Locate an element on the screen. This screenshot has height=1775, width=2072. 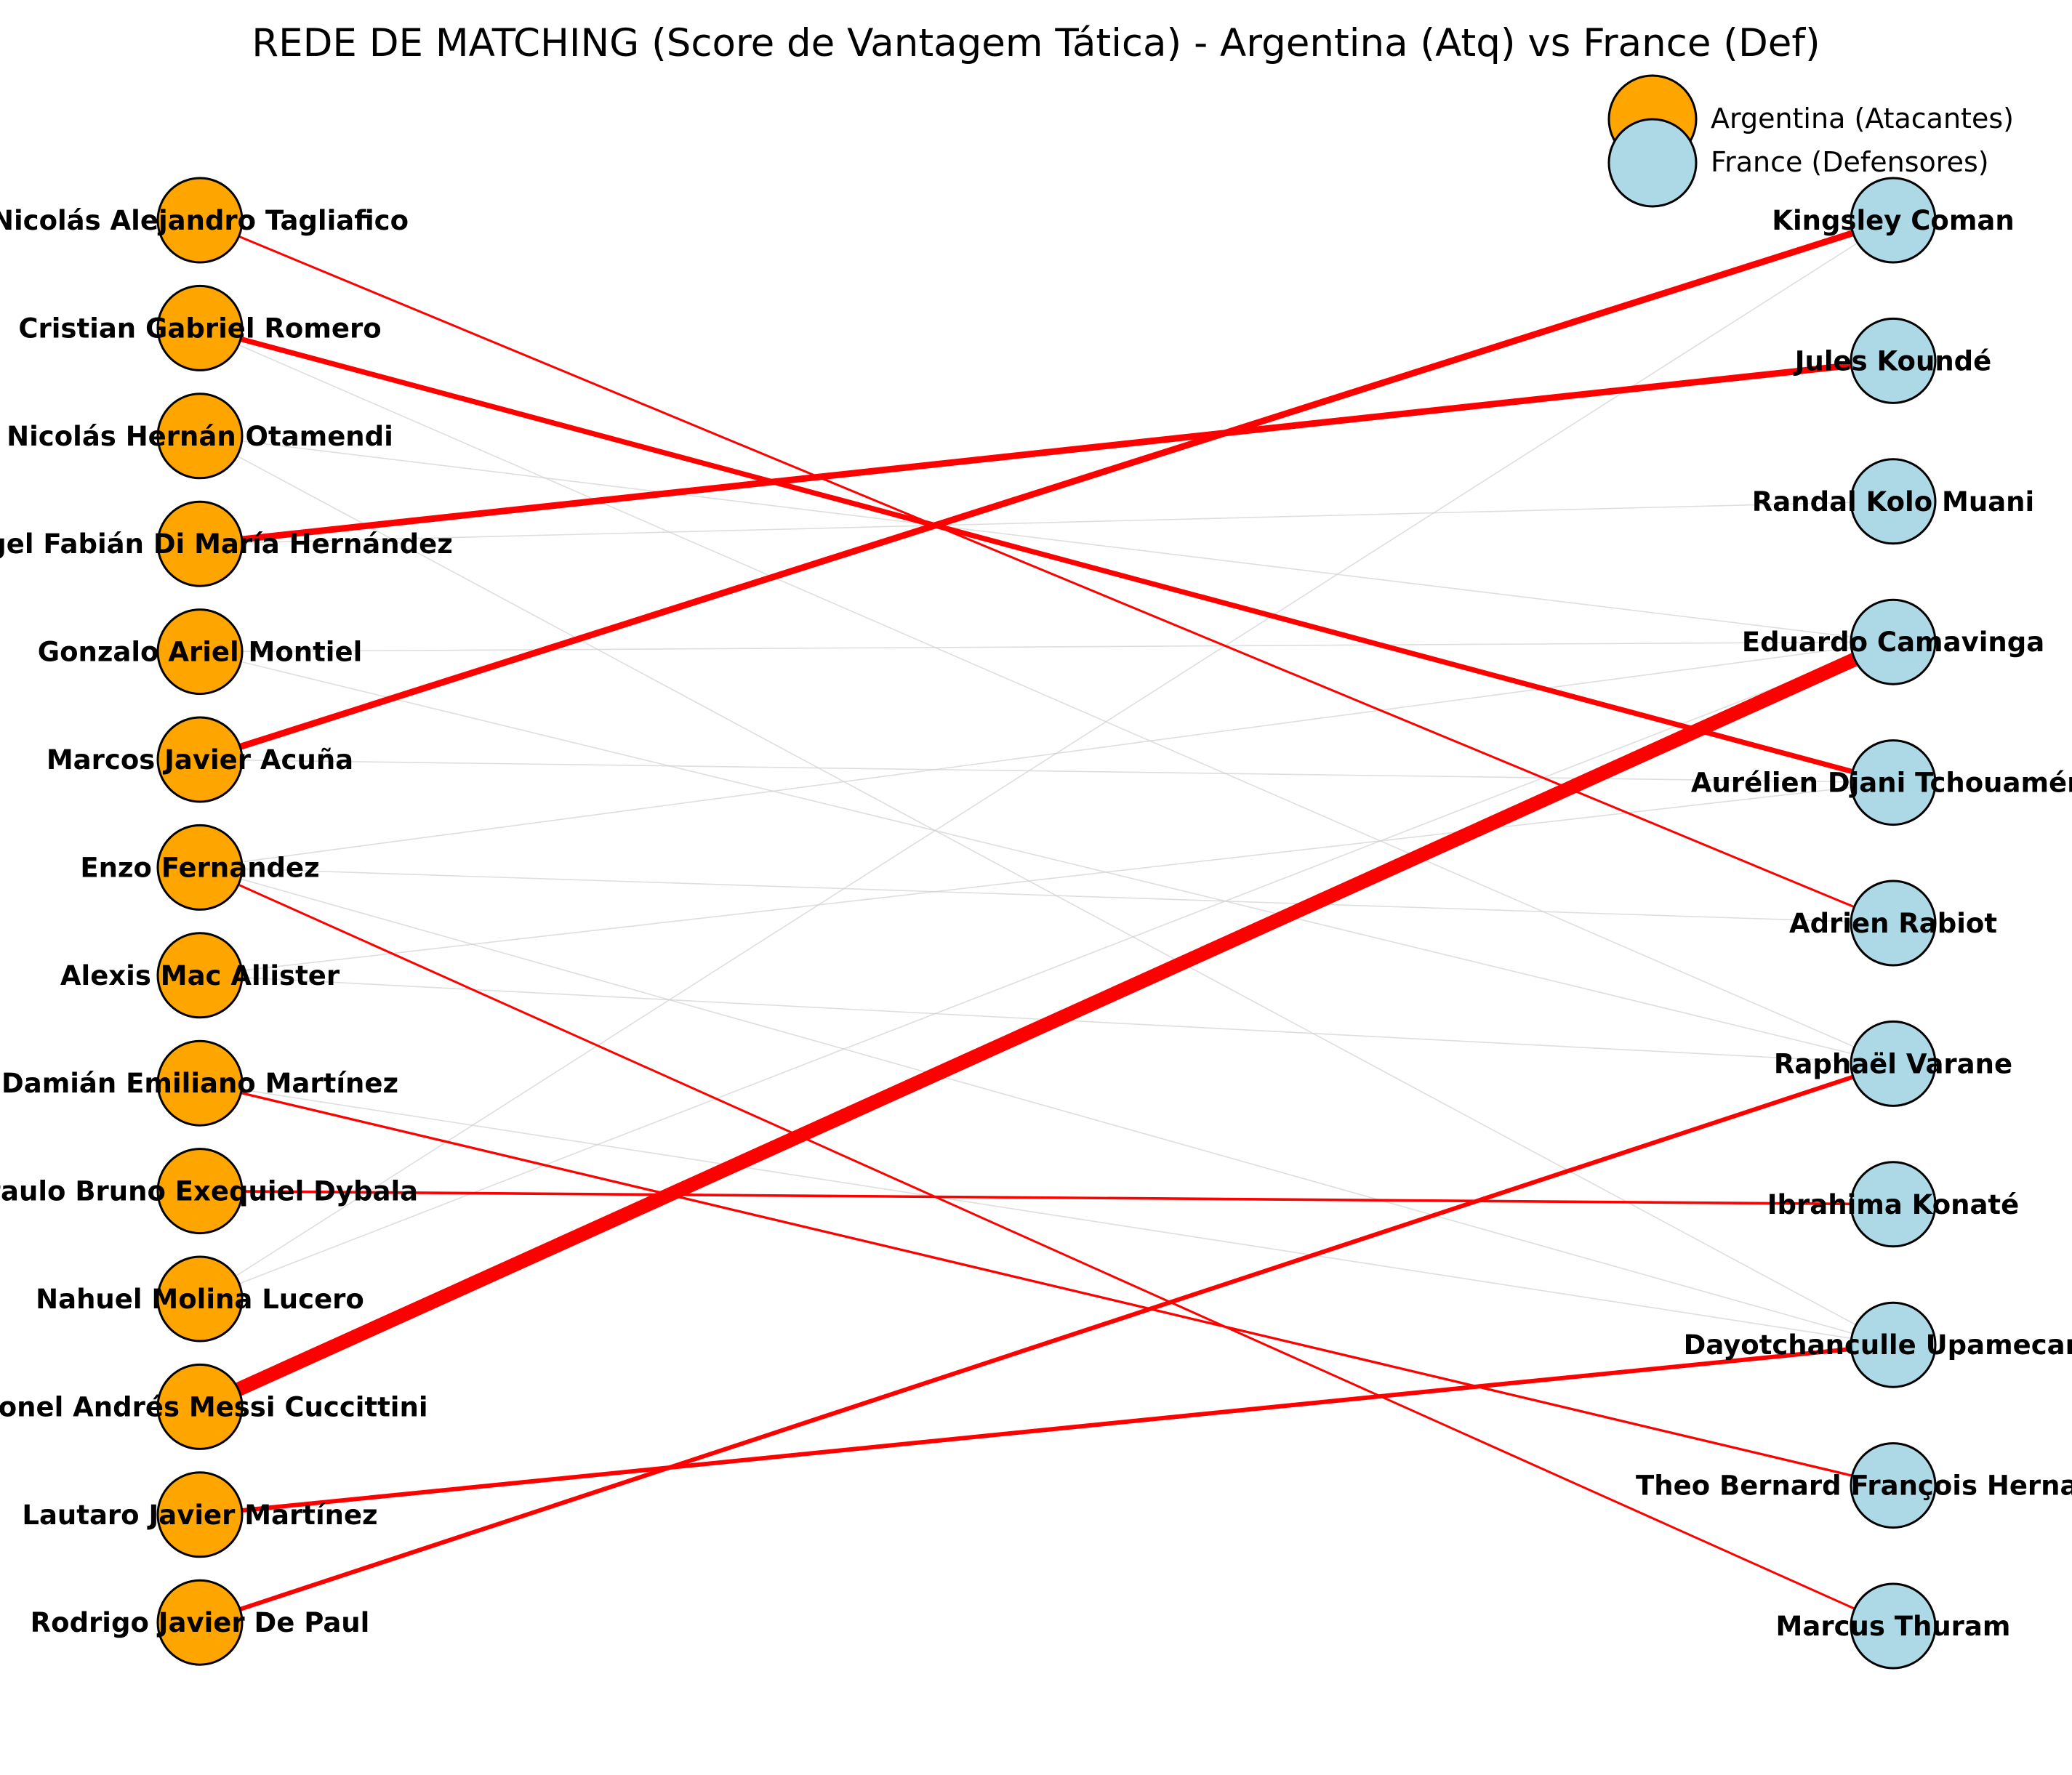
defender-label: Marcus Thuram is located at coordinates (1894, 1626).